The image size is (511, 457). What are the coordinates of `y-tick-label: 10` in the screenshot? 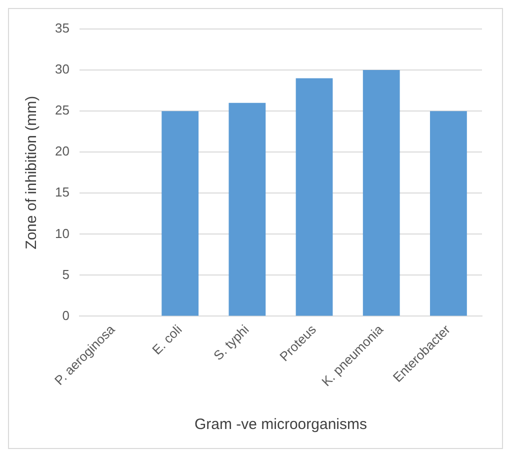 It's located at (62, 233).